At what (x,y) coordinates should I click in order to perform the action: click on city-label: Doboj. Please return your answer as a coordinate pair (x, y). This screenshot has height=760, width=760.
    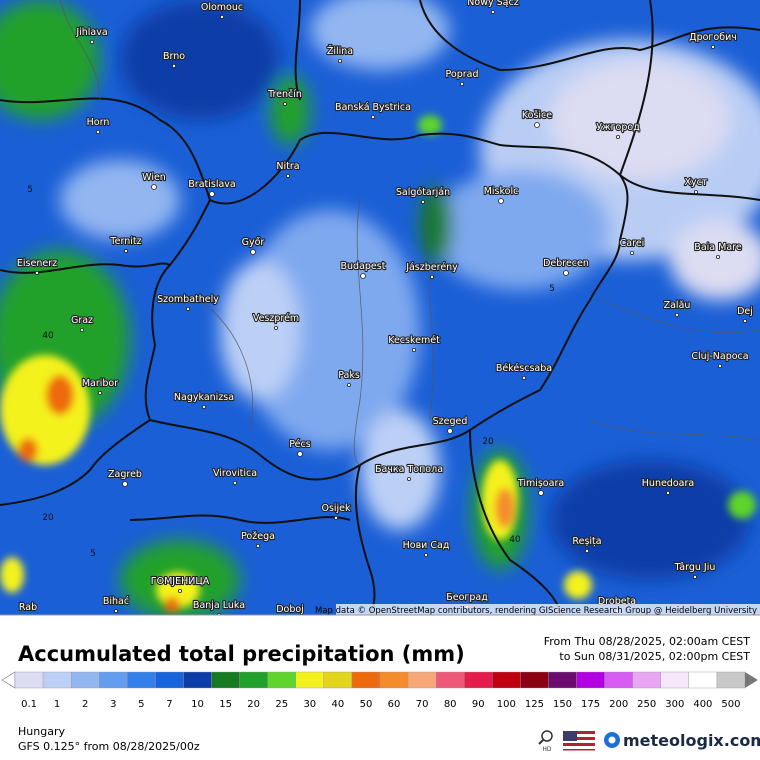
    Looking at the image, I should click on (290, 609).